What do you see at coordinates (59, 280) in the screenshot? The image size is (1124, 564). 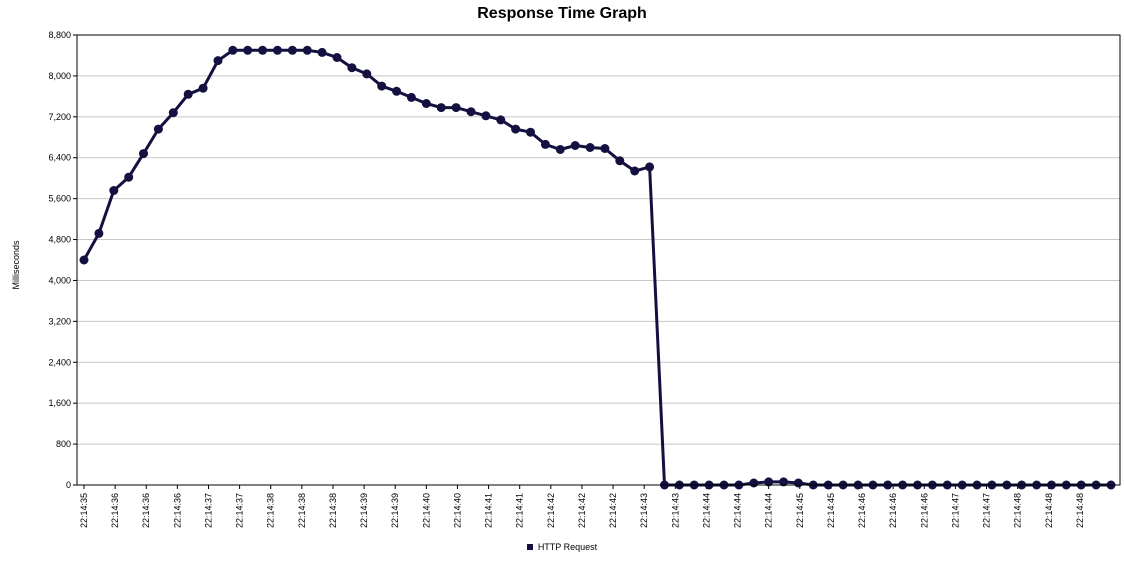 I see `y-tick-label: 4,000` at bounding box center [59, 280].